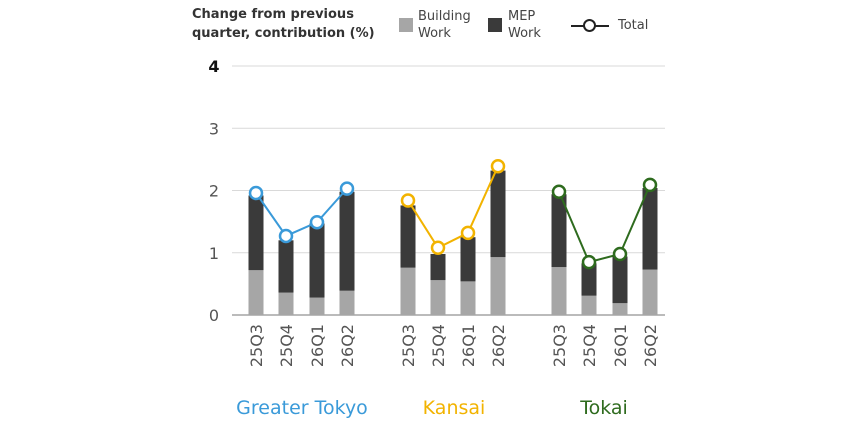 This screenshot has height=421, width=864. I want to click on y-tick-label: 2, so click(214, 191).